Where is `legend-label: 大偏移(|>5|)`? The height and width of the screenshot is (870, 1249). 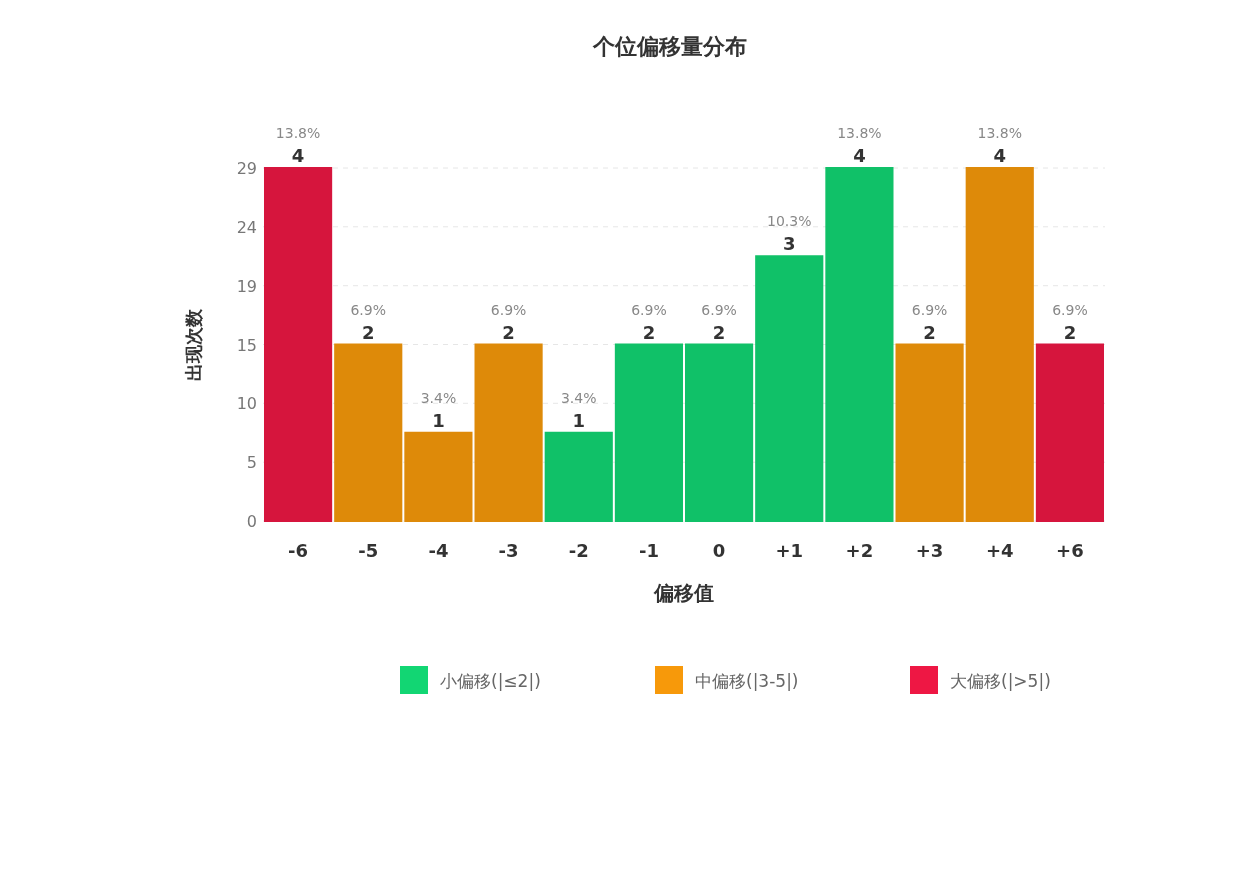 legend-label: 大偏移(|>5|) is located at coordinates (1000, 681).